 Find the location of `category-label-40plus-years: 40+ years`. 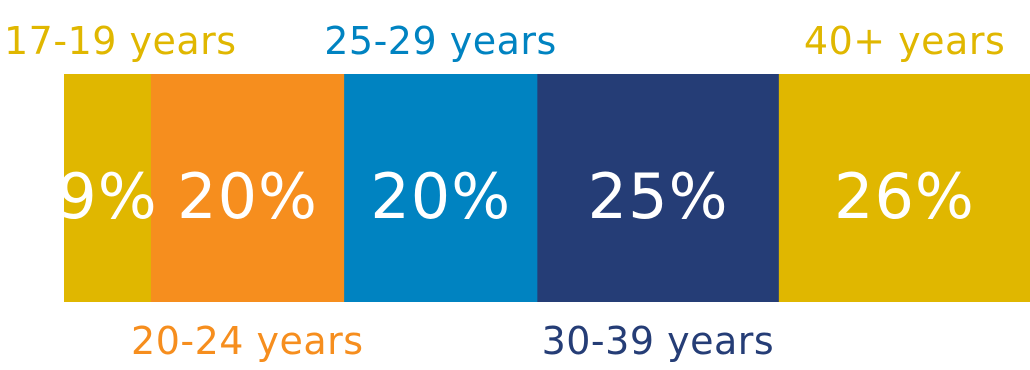

category-label-40plus-years: 40+ years is located at coordinates (904, 41).